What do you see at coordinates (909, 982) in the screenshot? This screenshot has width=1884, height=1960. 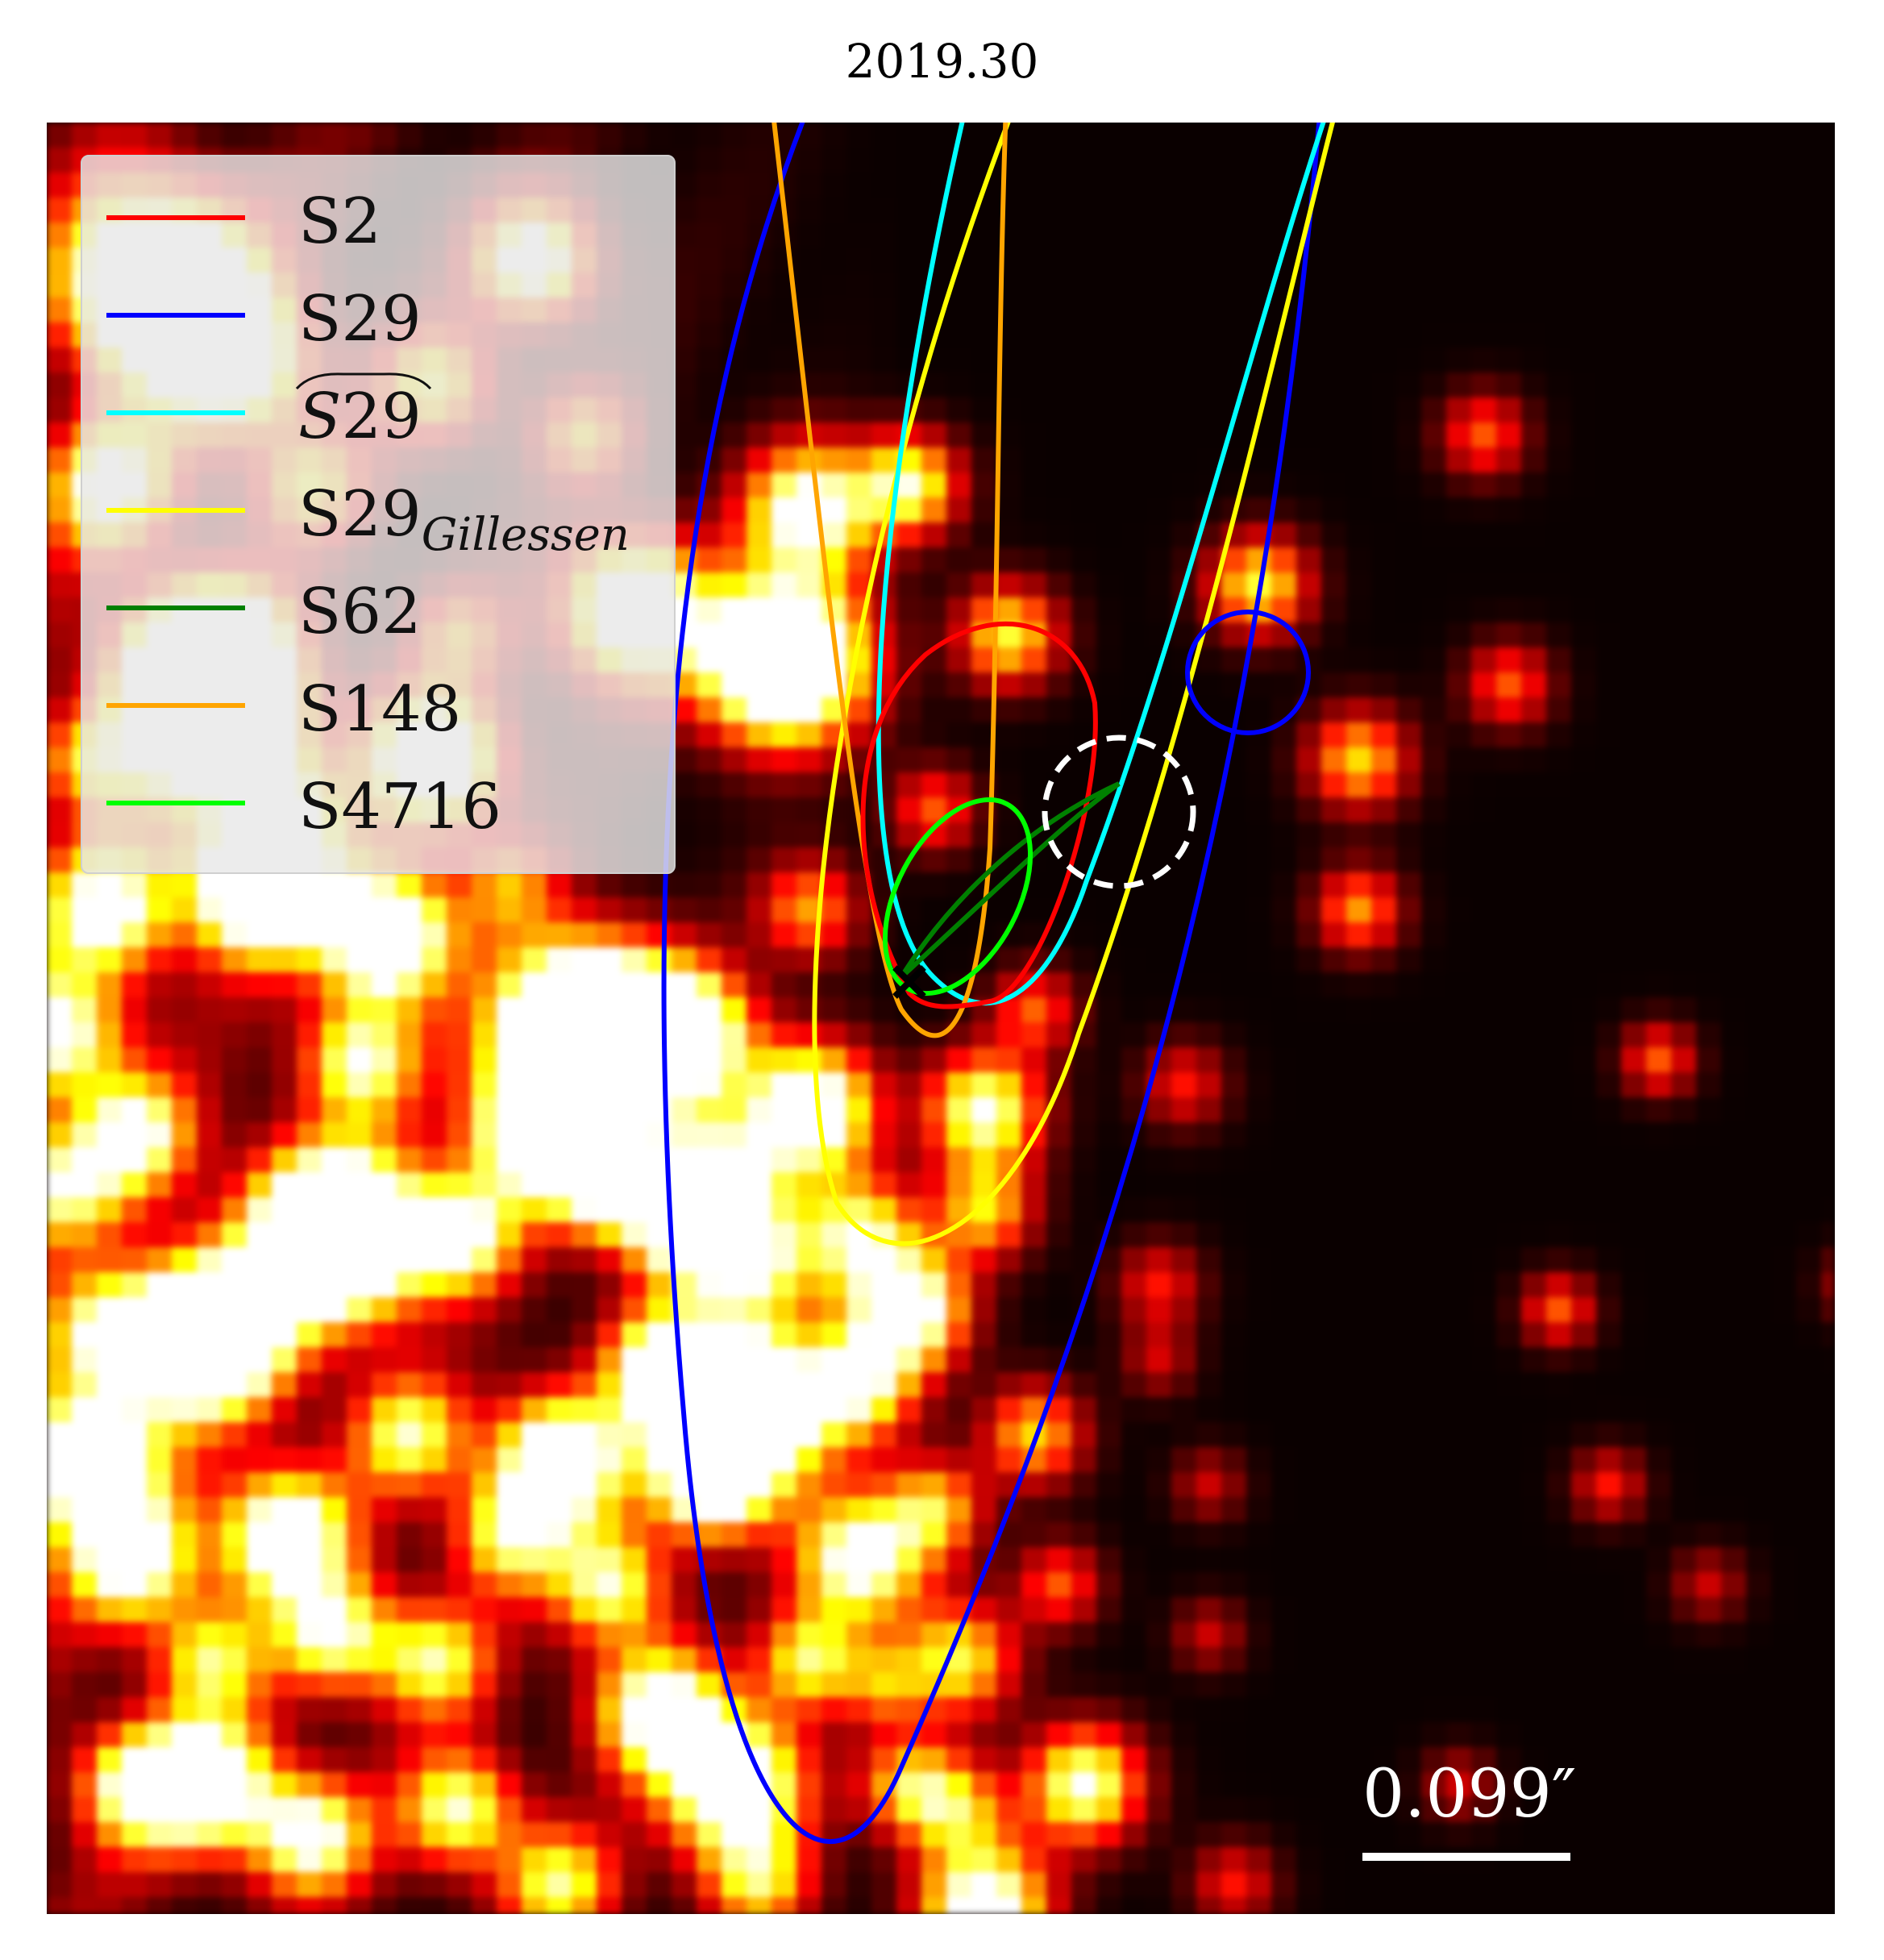 I see `black-x-icon` at bounding box center [909, 982].